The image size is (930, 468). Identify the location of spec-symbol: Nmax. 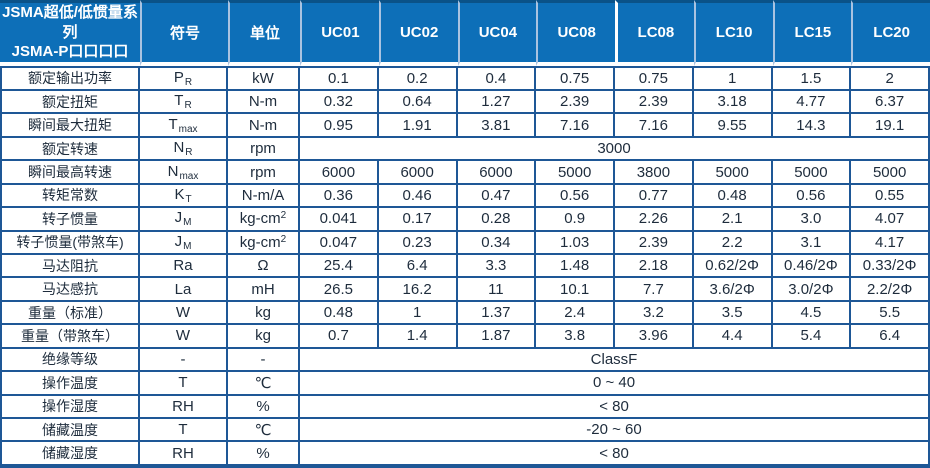
(184, 173).